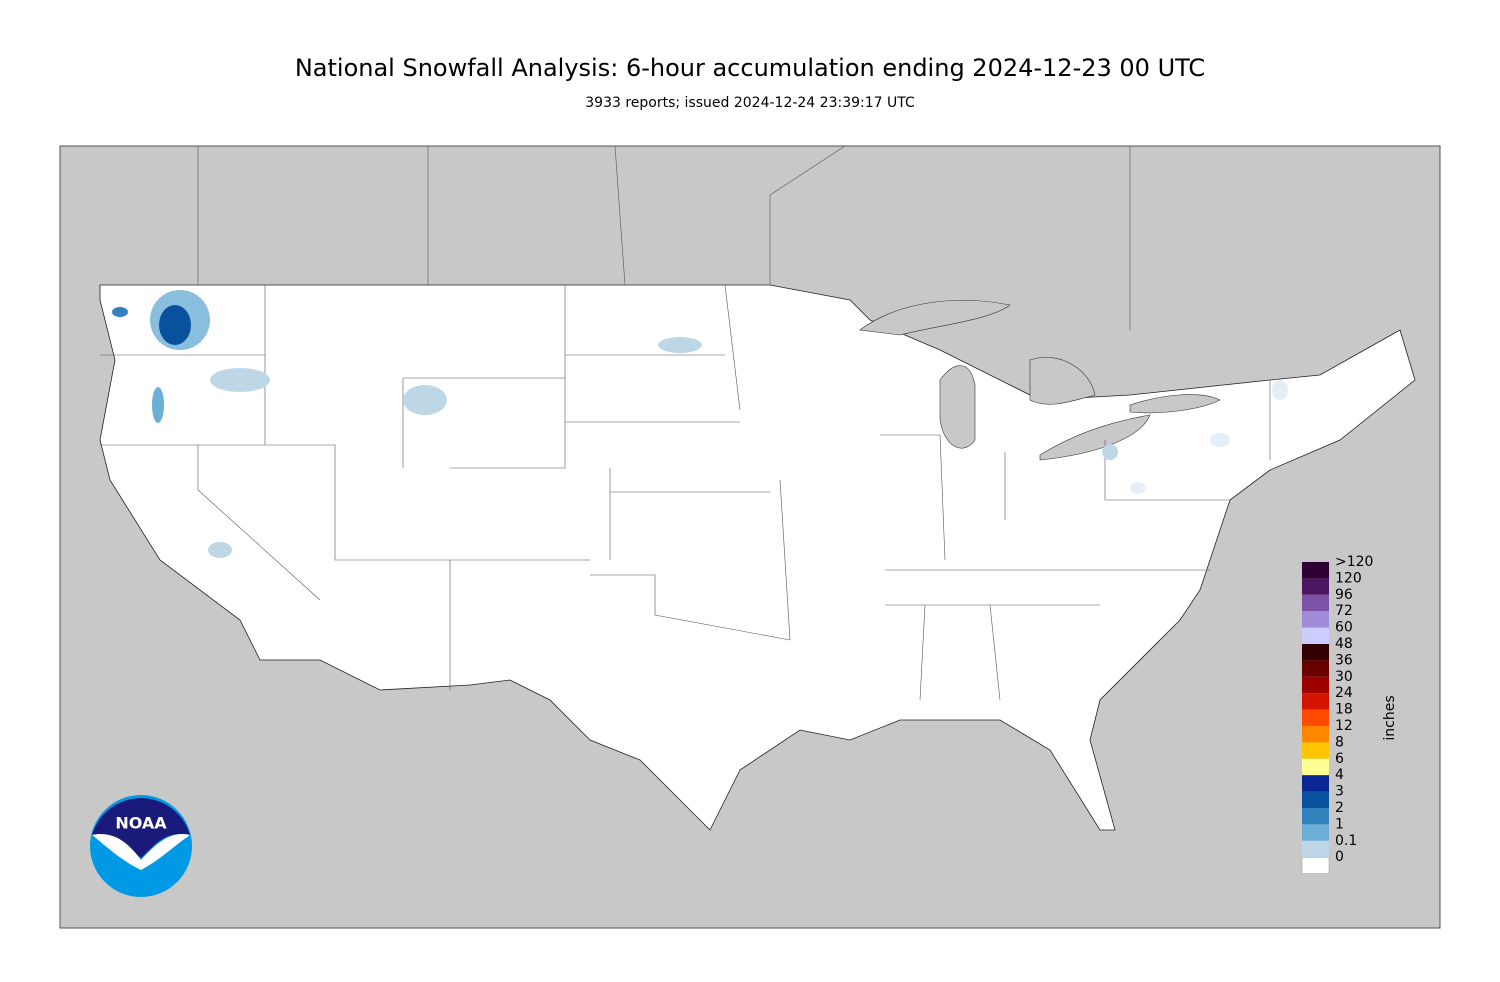 Image resolution: width=1500 pixels, height=982 pixels. What do you see at coordinates (1390, 717) in the screenshot?
I see `legend-title: inches` at bounding box center [1390, 717].